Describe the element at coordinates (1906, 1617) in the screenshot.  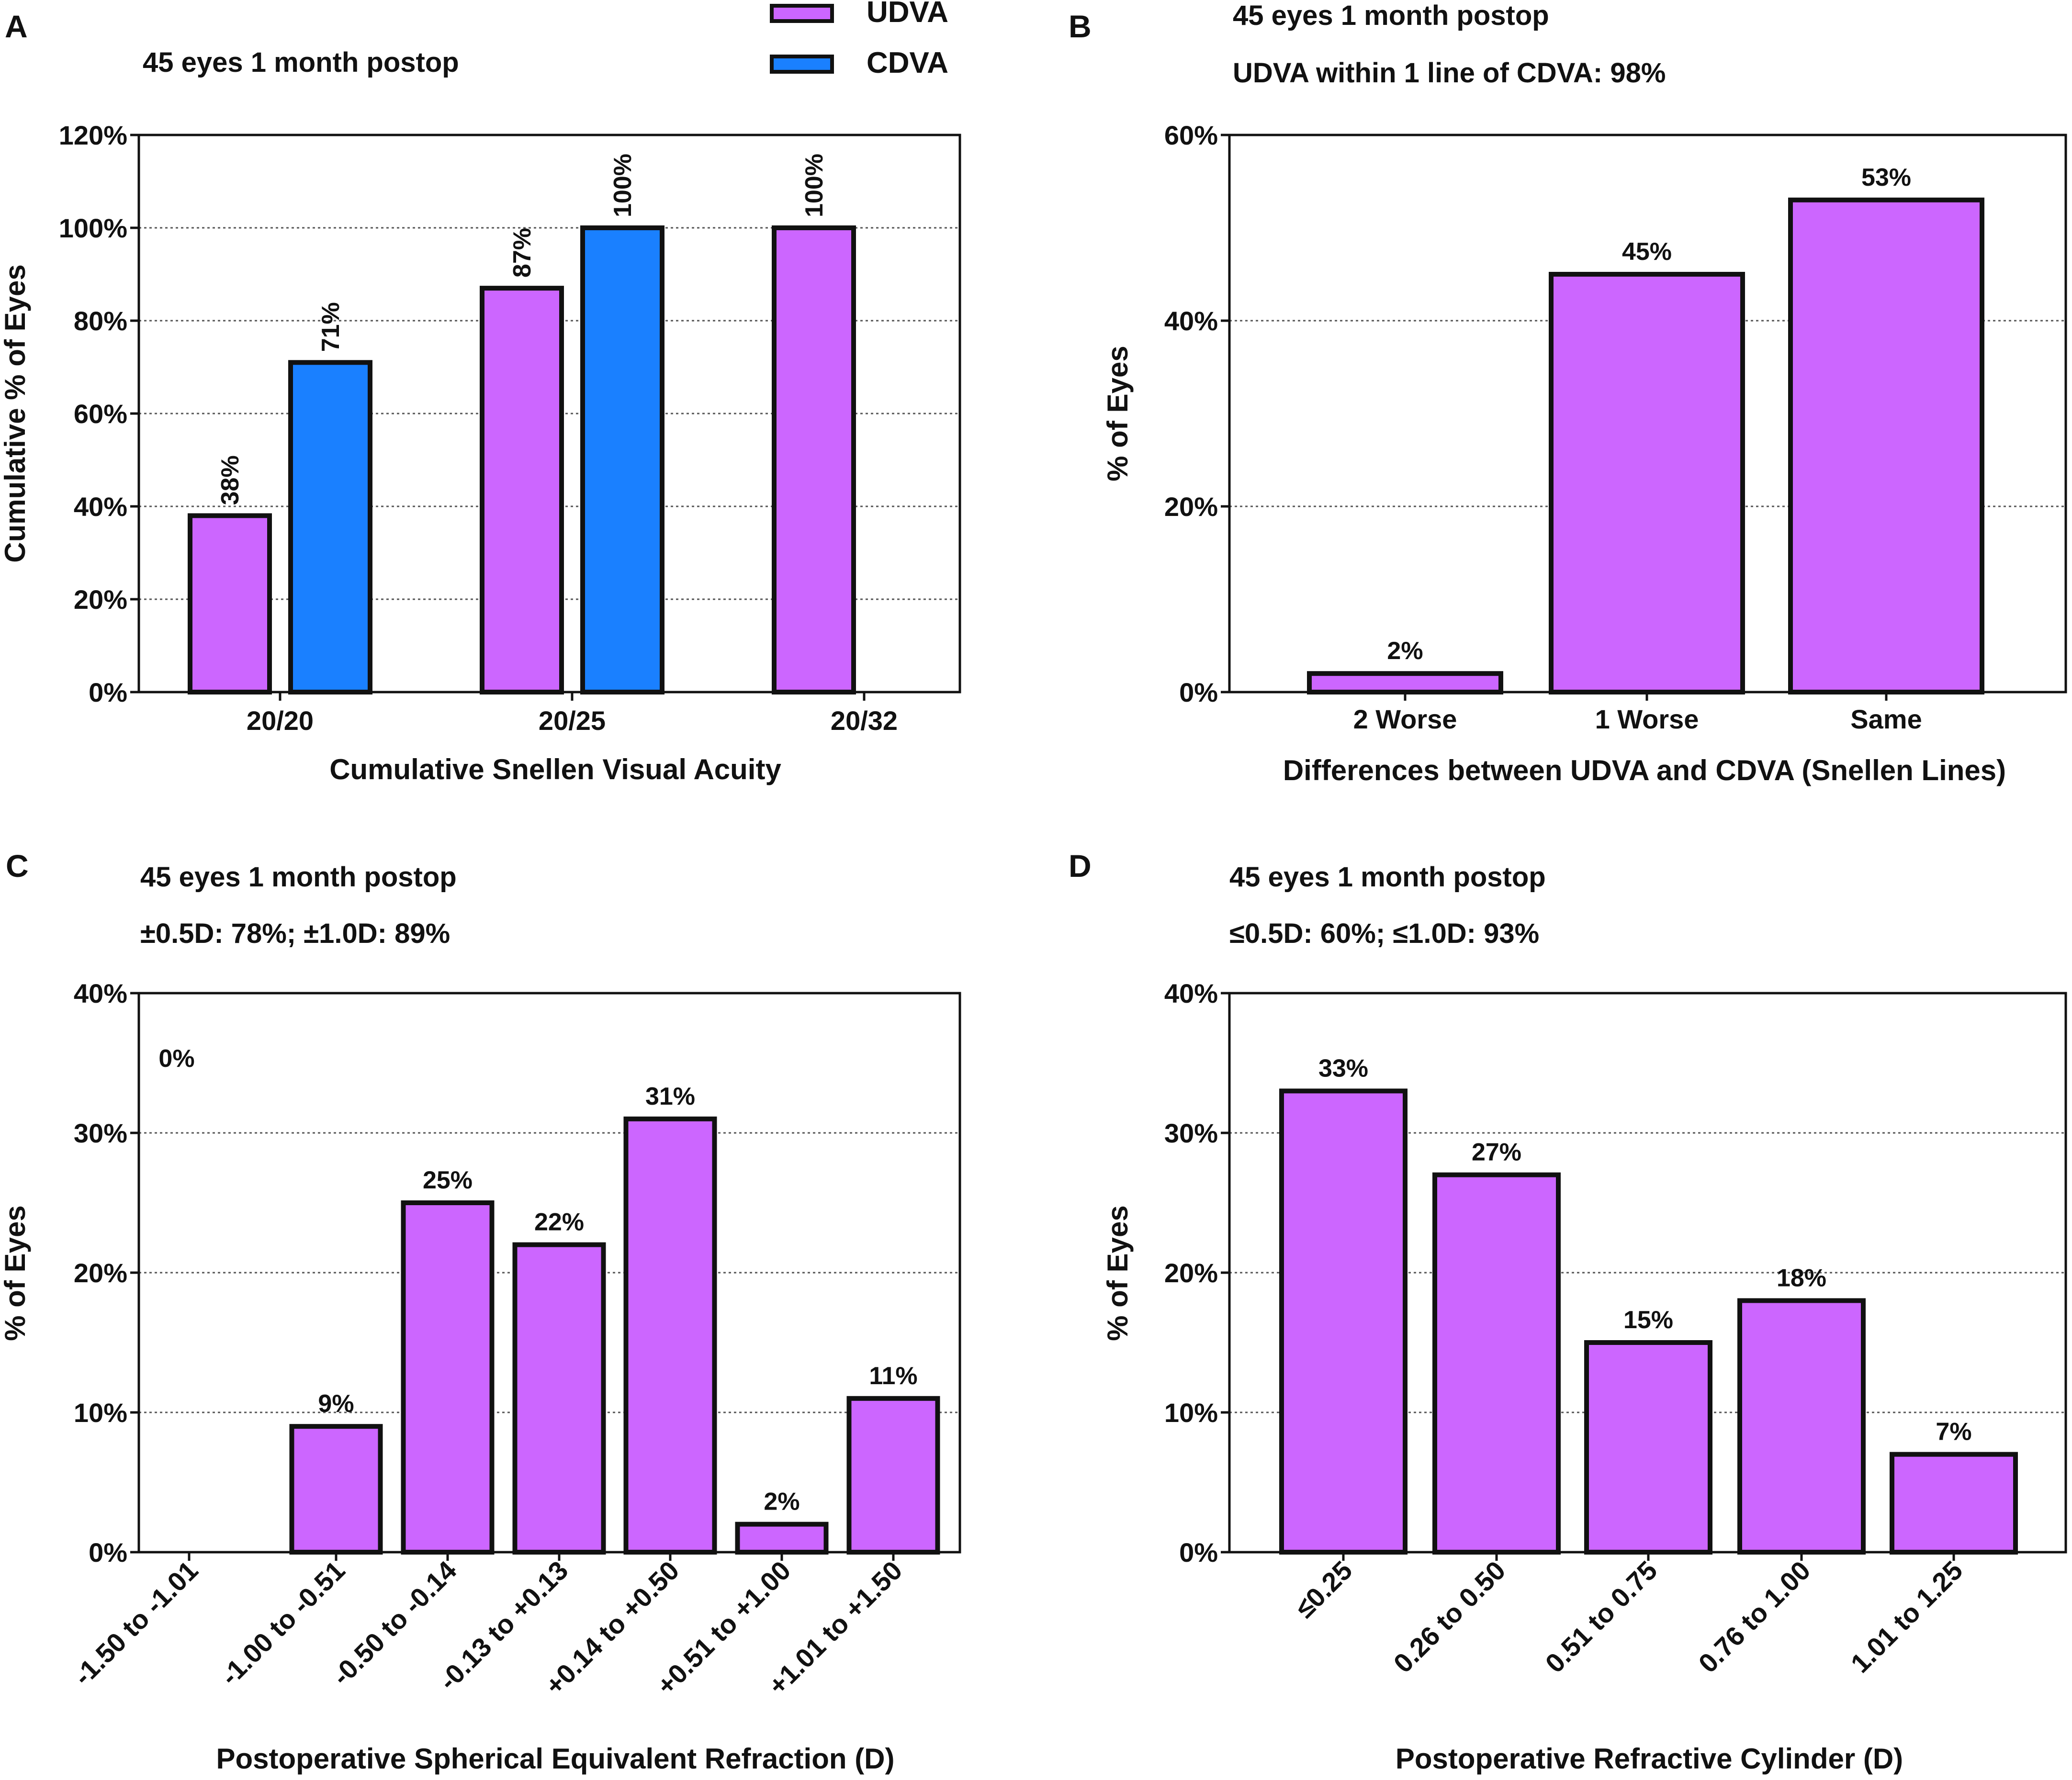
I see `x-tick-label: 1.01 to 1.25` at that location.